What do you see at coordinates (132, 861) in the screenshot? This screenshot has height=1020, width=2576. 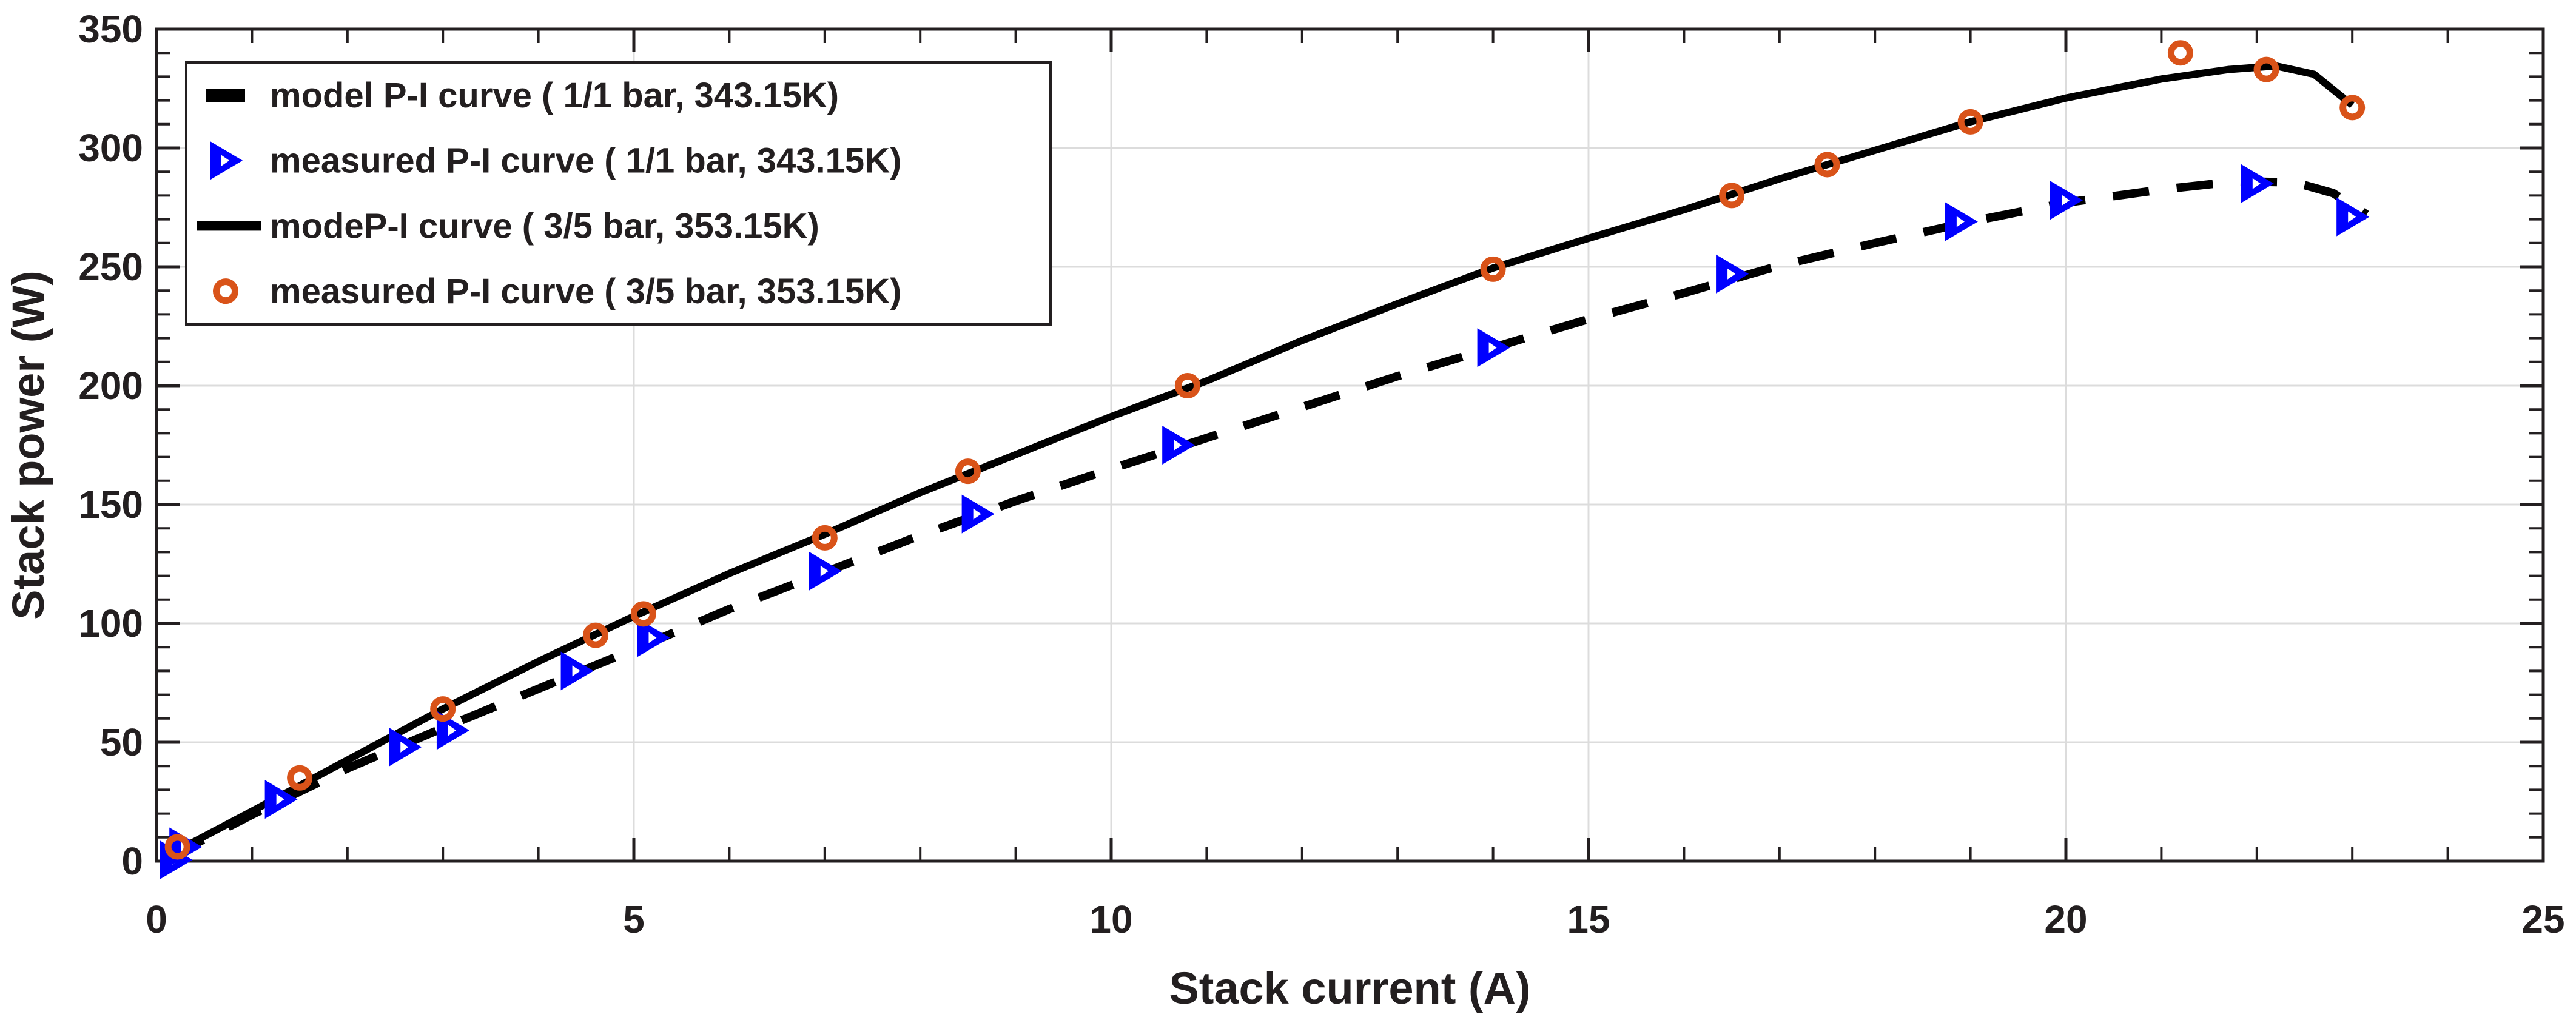 I see `y-tick-label: 0` at bounding box center [132, 861].